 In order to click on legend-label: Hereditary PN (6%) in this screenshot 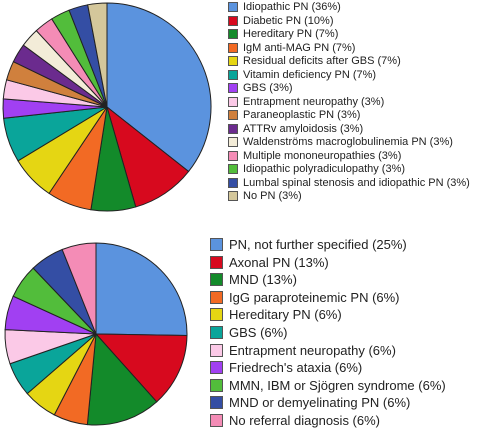, I will do `click(285, 315)`.